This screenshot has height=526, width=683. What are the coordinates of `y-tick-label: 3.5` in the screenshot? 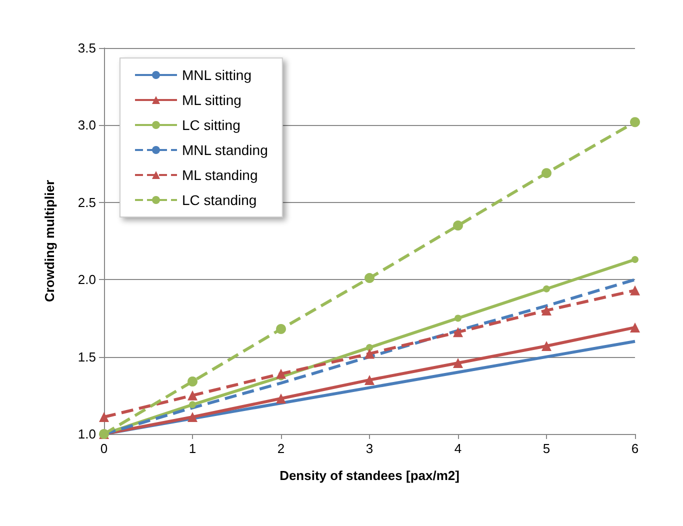 It's located at (87, 48).